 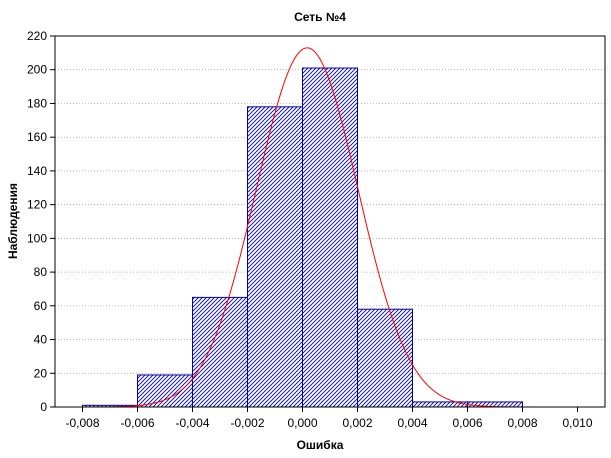 I want to click on x-tick-label: 0,010, so click(x=577, y=423).